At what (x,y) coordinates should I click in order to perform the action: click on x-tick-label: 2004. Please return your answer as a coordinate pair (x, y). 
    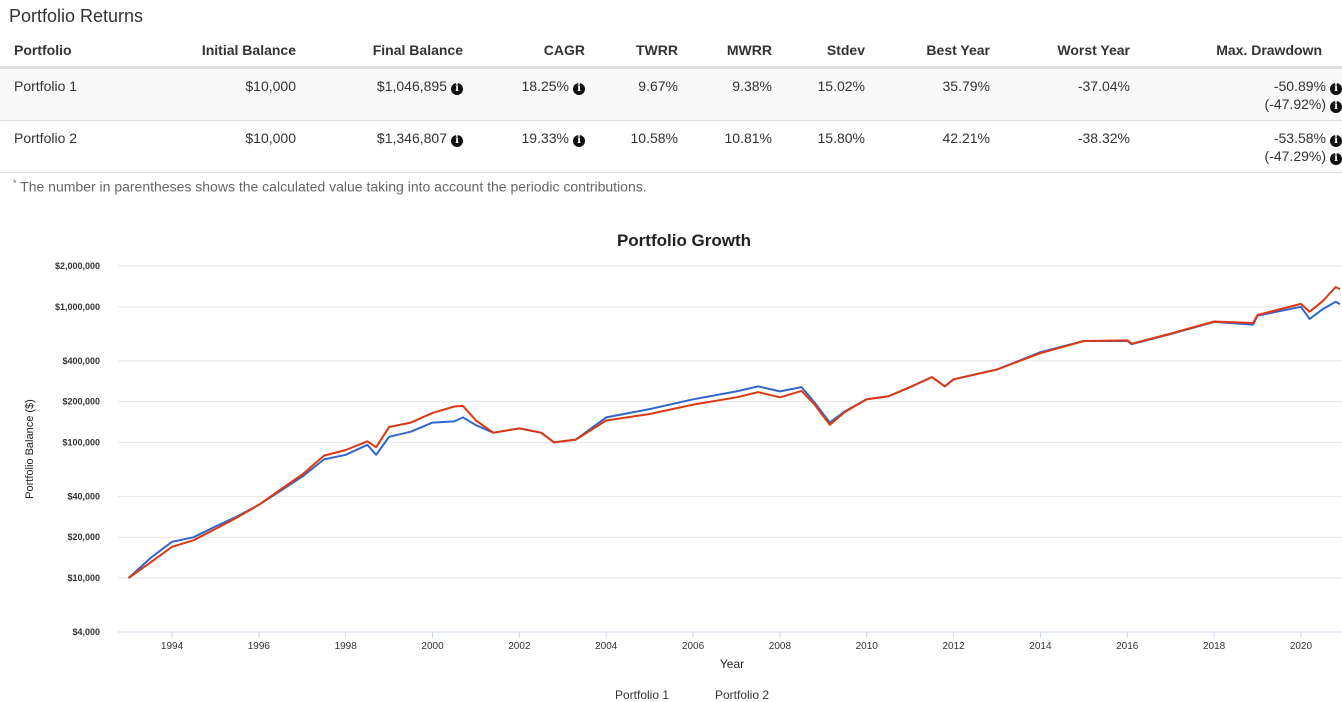
    Looking at the image, I should click on (606, 646).